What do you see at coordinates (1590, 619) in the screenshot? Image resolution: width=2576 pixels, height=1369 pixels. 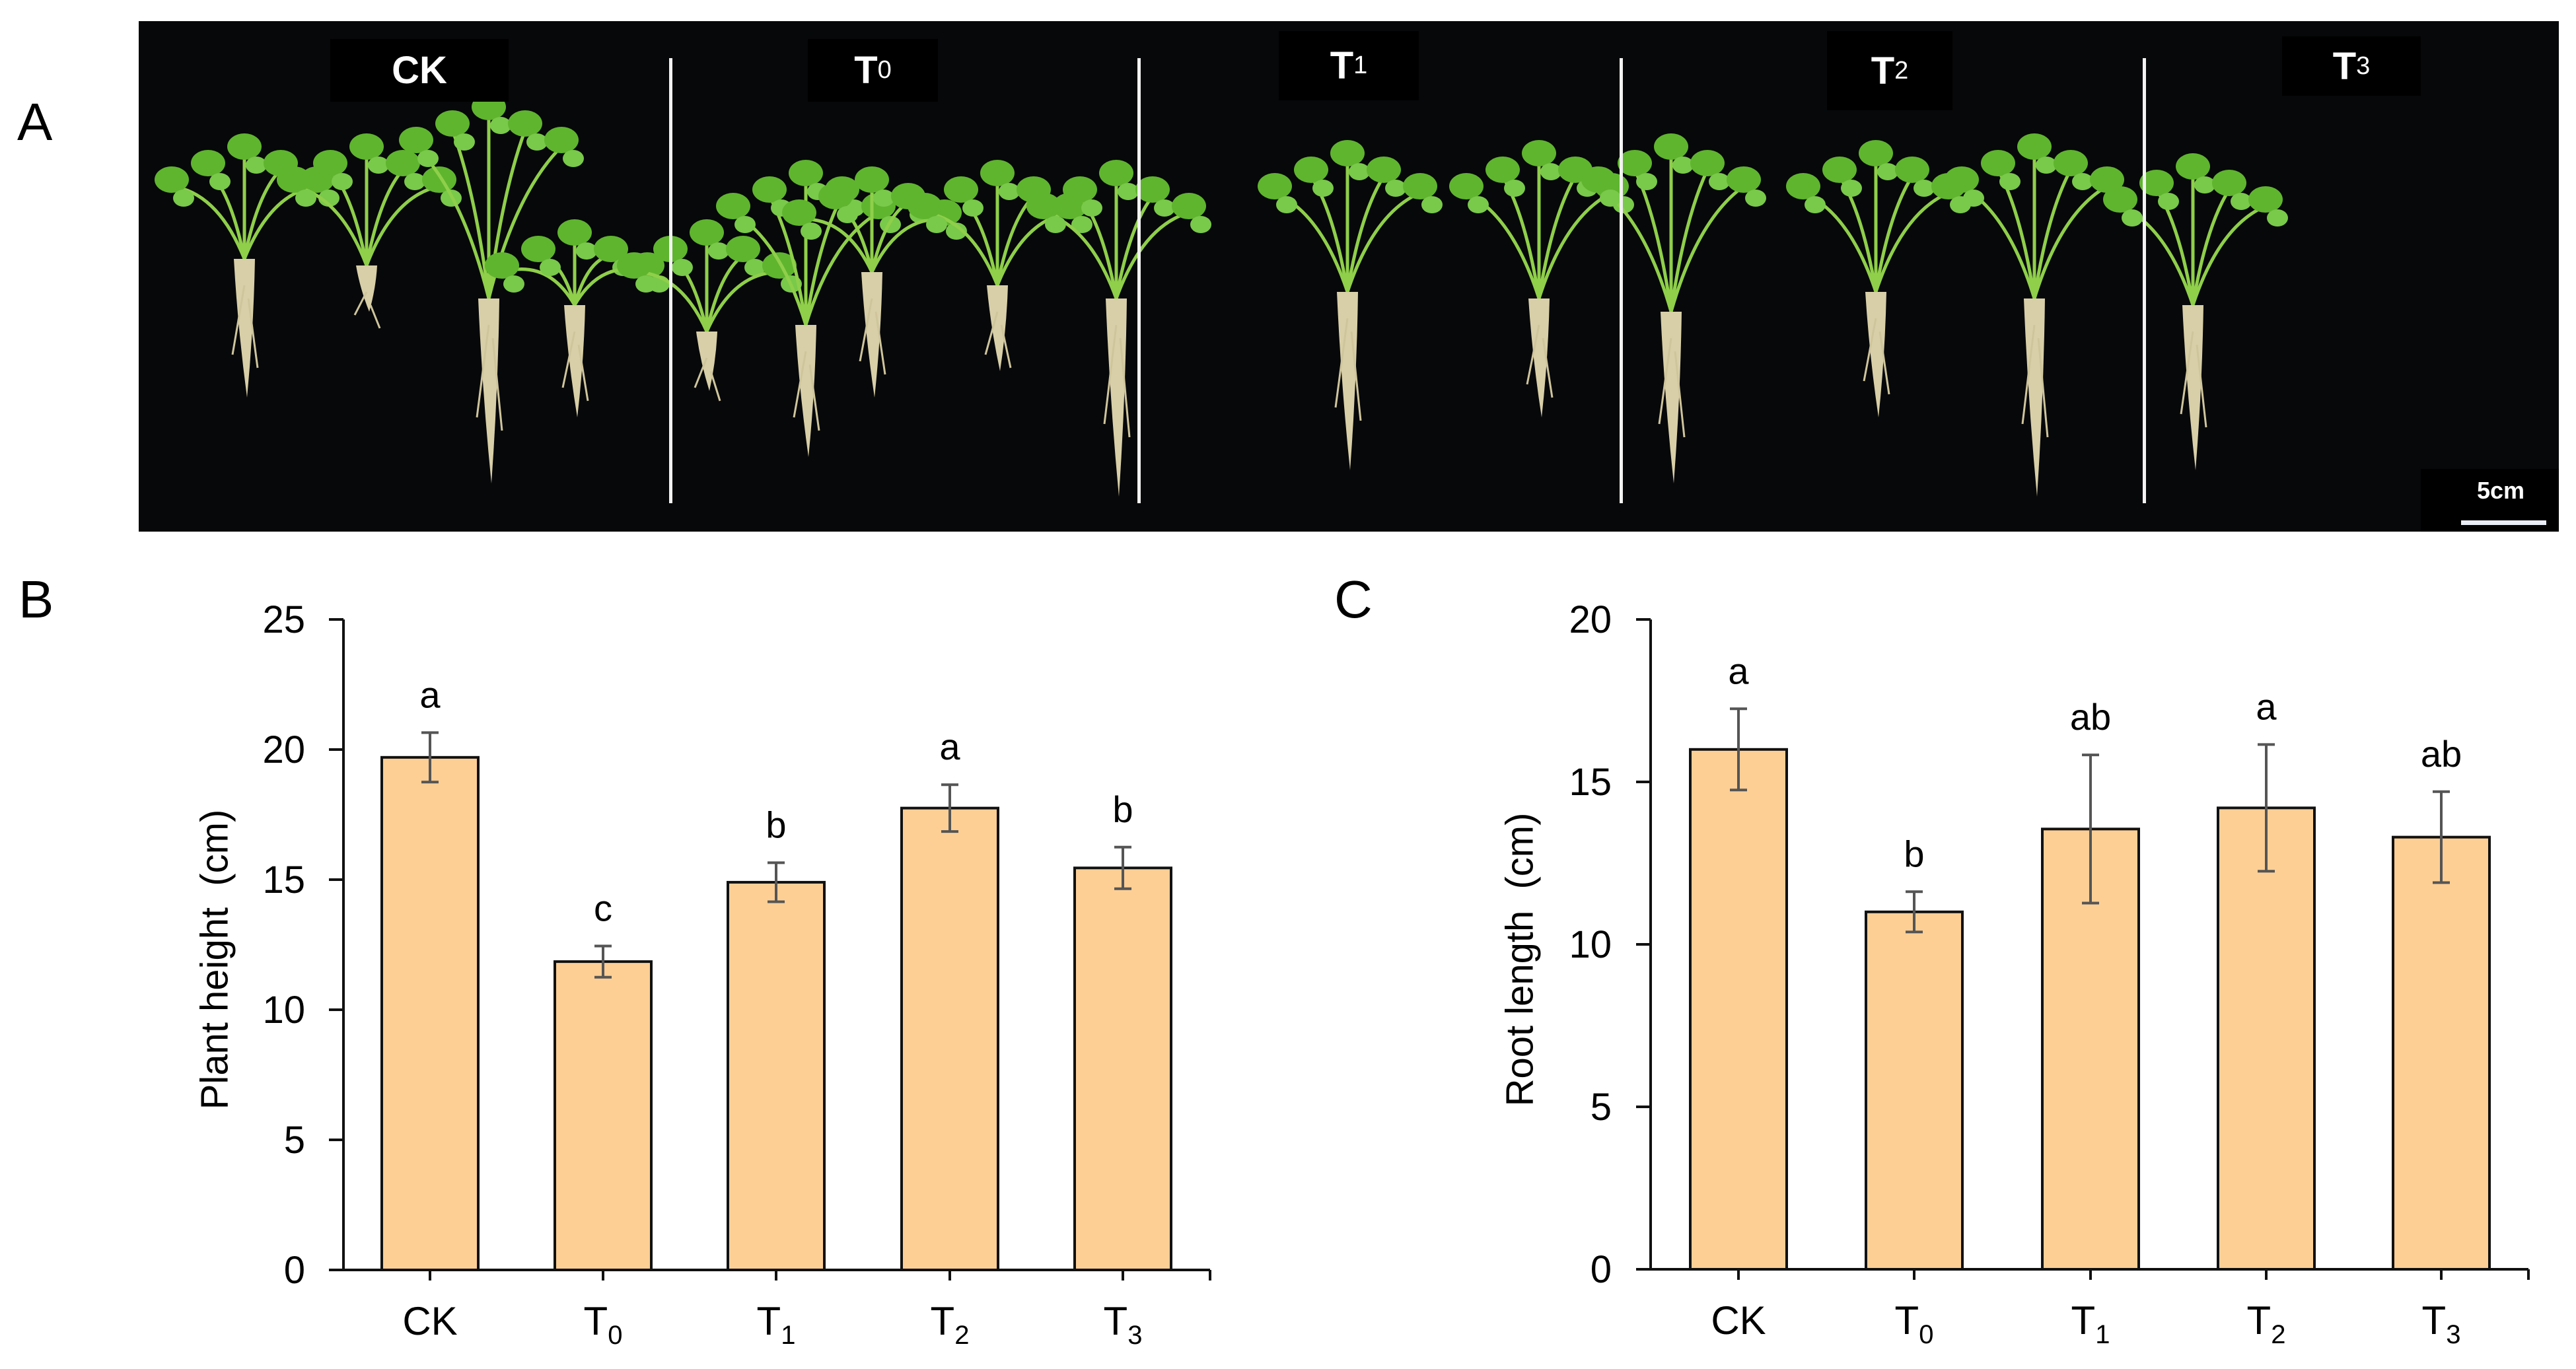 I see `y-tick-label: 20` at bounding box center [1590, 619].